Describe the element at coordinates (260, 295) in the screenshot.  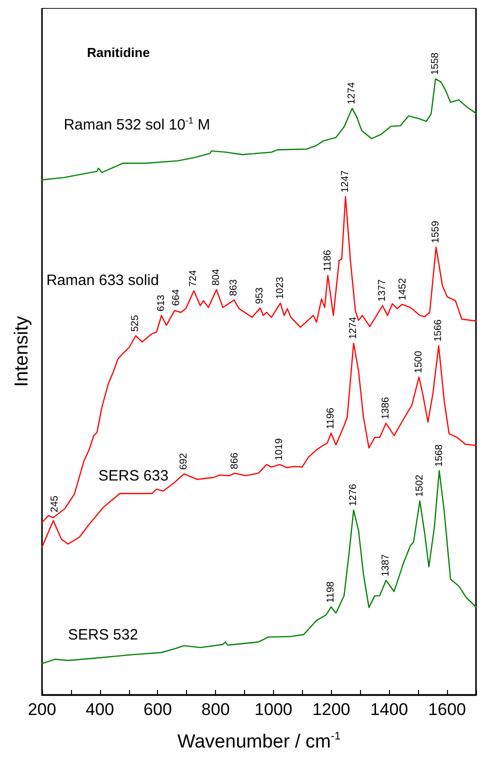
I see `annotation: 953` at that location.